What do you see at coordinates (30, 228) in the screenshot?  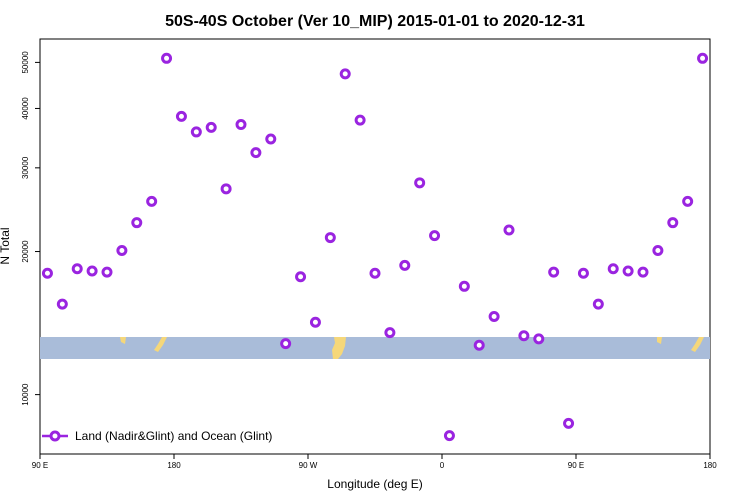 I see `y-axis: 10000 20000 30000 40000 50000` at bounding box center [30, 228].